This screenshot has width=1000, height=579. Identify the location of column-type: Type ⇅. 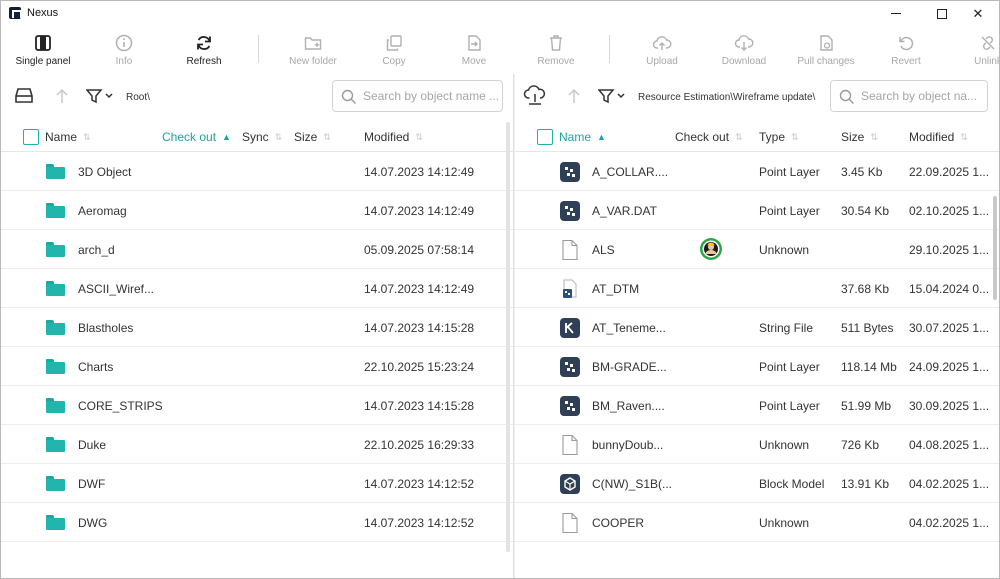
(779, 137).